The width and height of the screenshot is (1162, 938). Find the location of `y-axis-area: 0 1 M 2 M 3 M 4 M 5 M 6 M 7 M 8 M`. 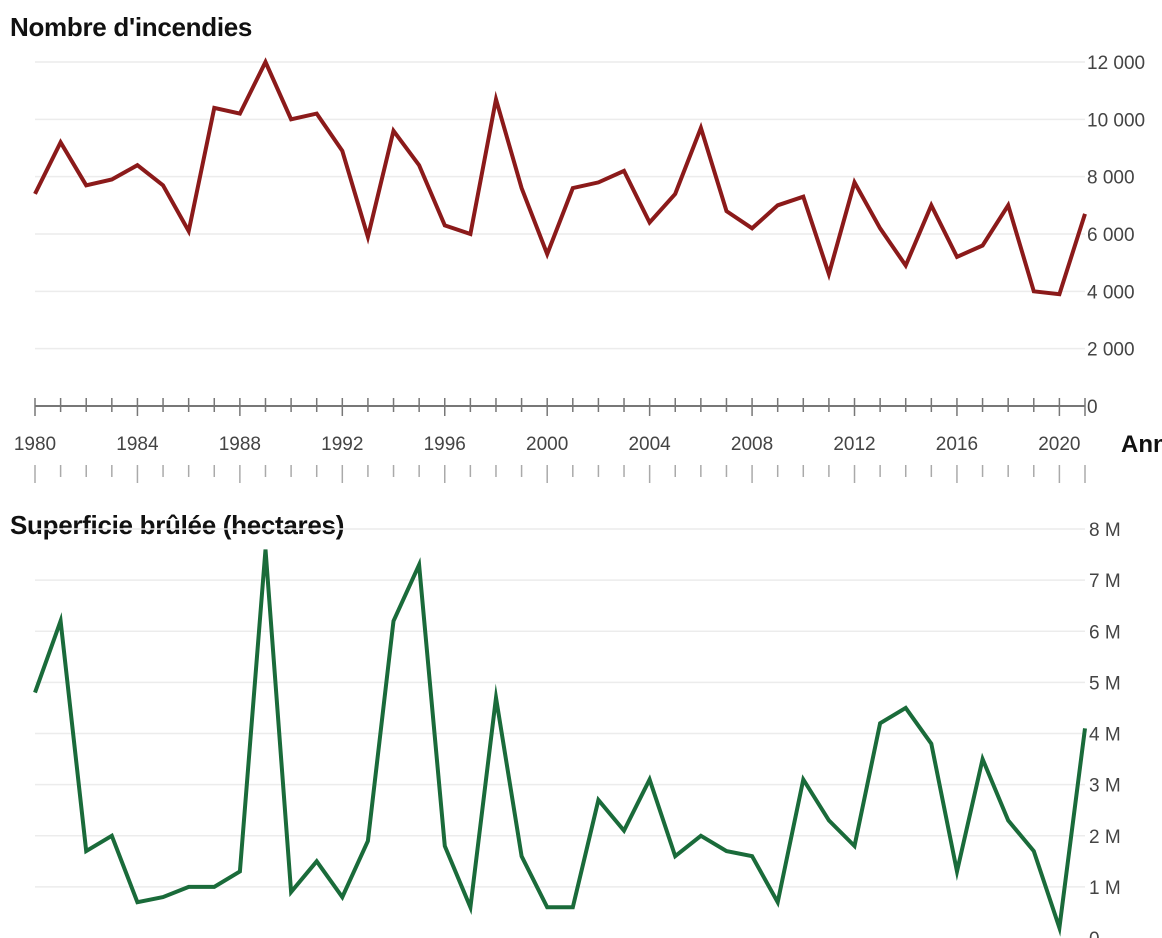

y-axis-area: 0 1 M 2 M 3 M 4 M 5 M 6 M 7 M 8 M is located at coordinates (1105, 729).